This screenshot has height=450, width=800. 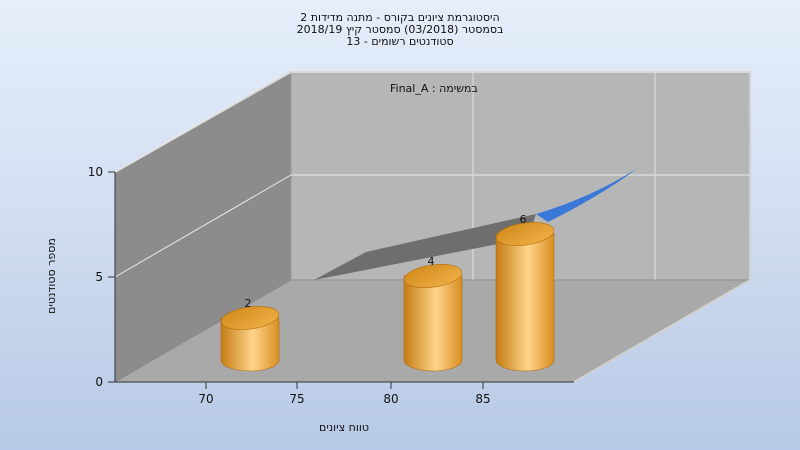 I want to click on y-tick-label: 0, so click(x=99, y=382).